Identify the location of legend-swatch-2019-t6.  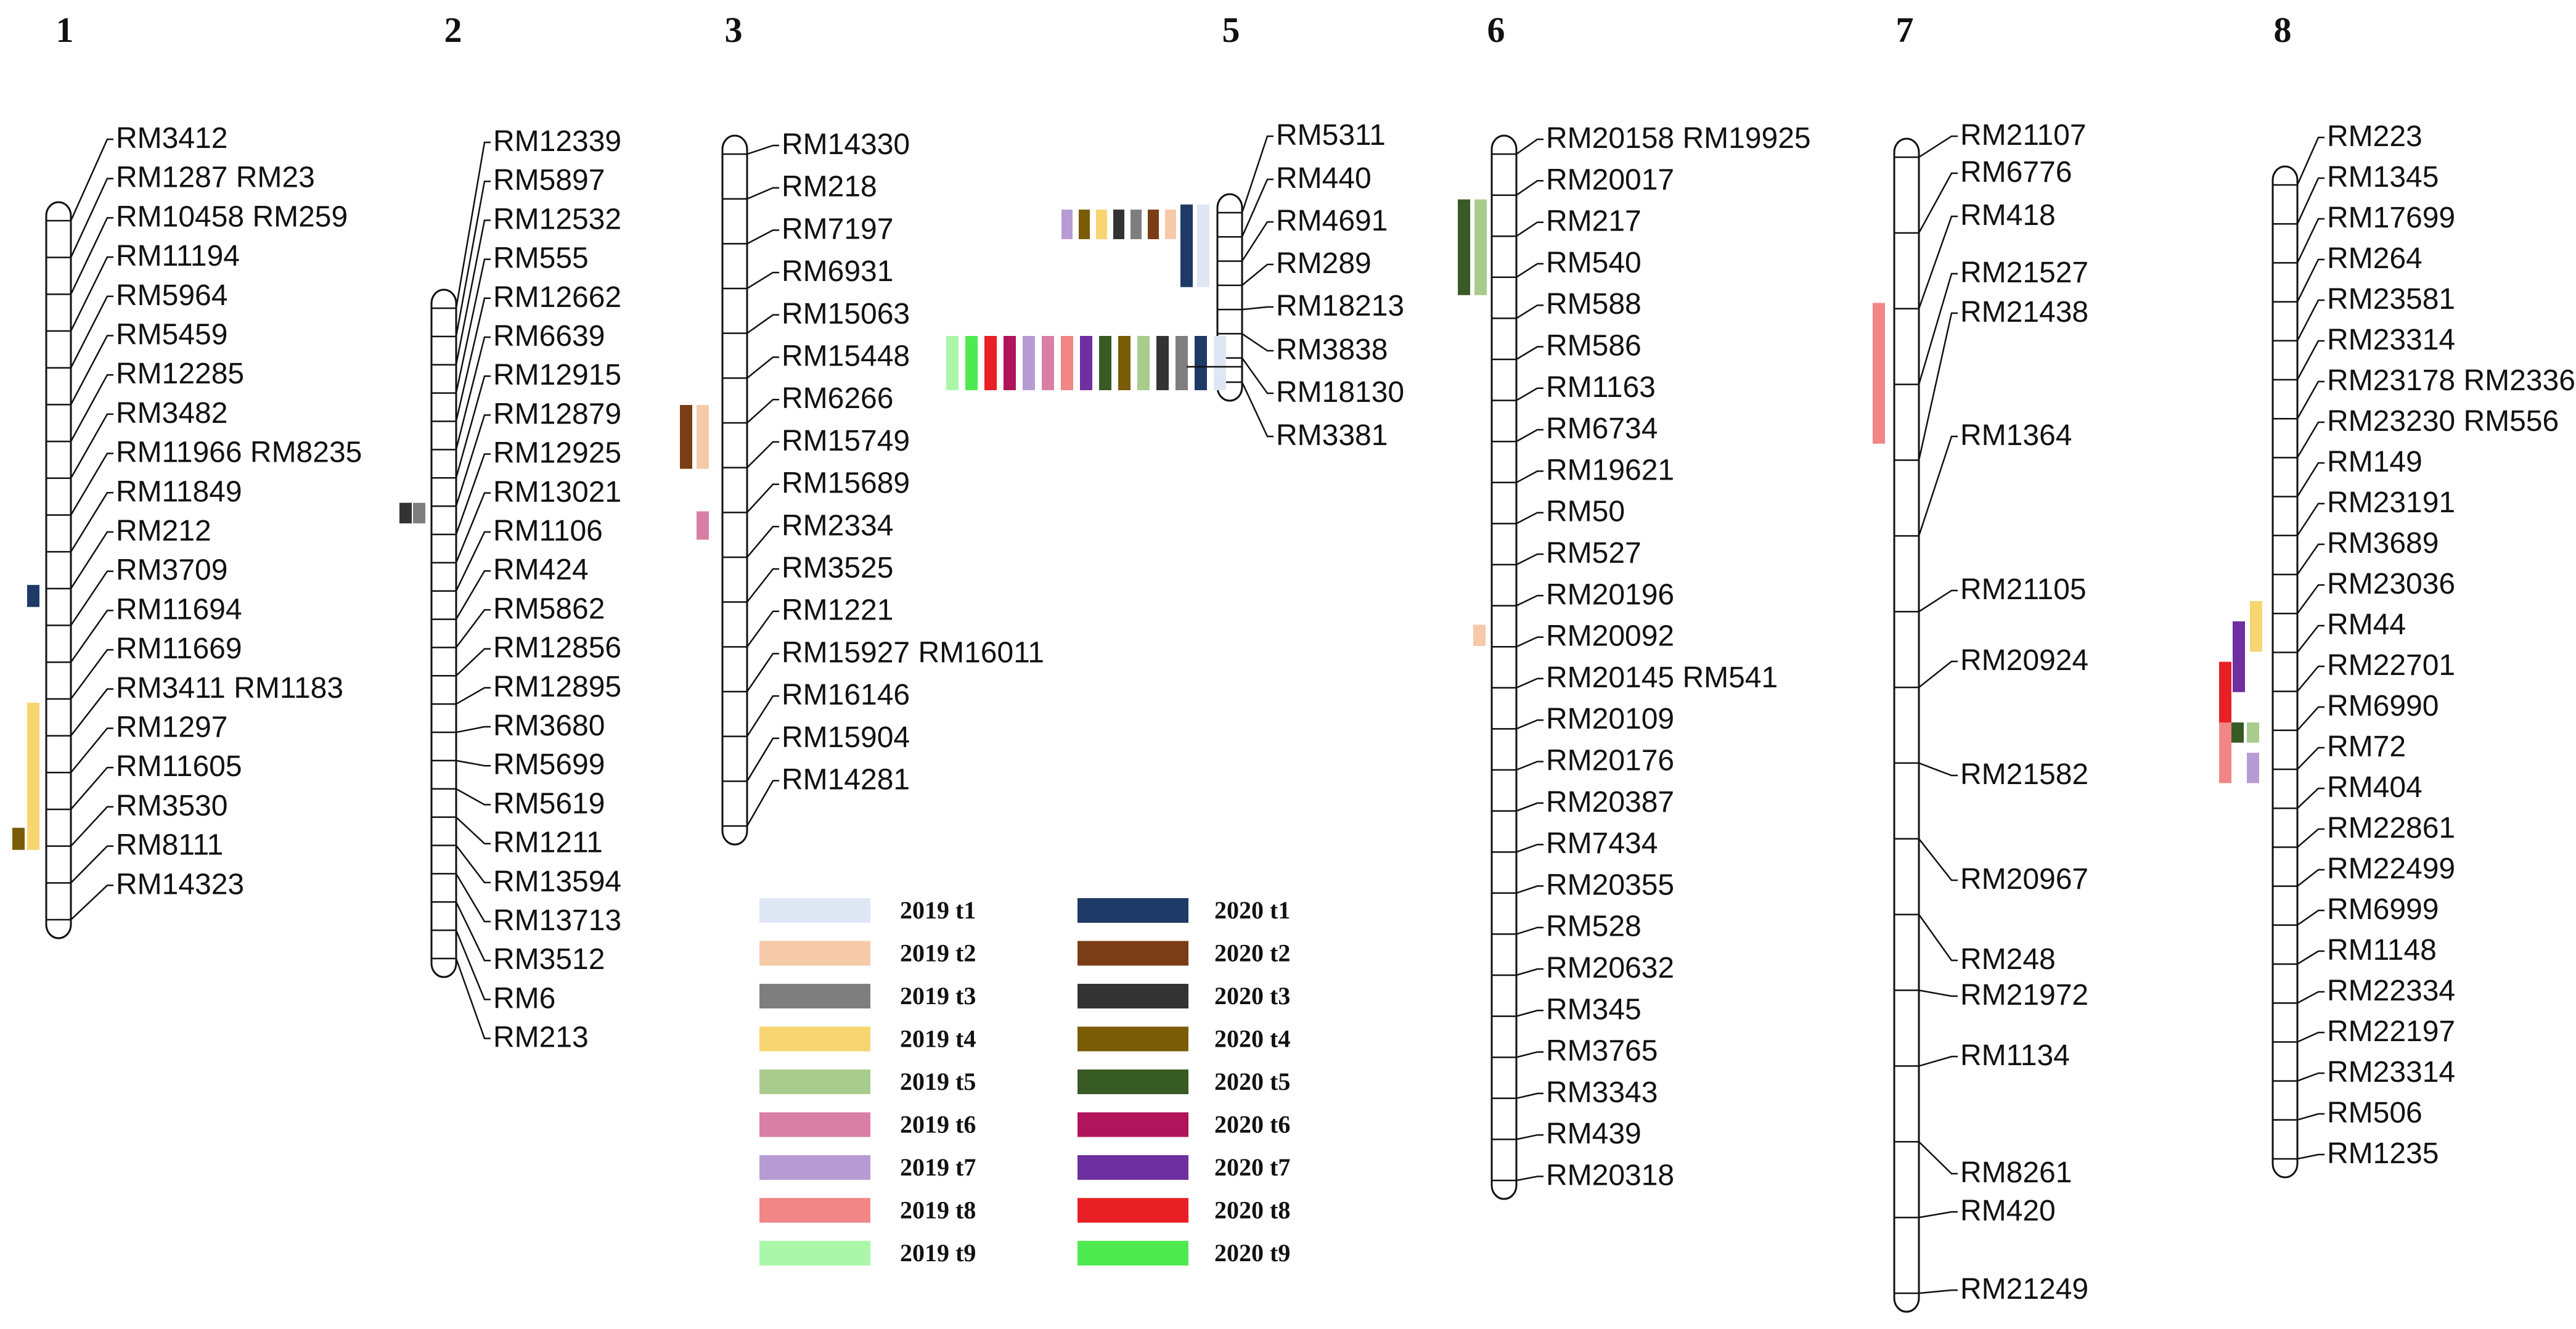
(814, 1124).